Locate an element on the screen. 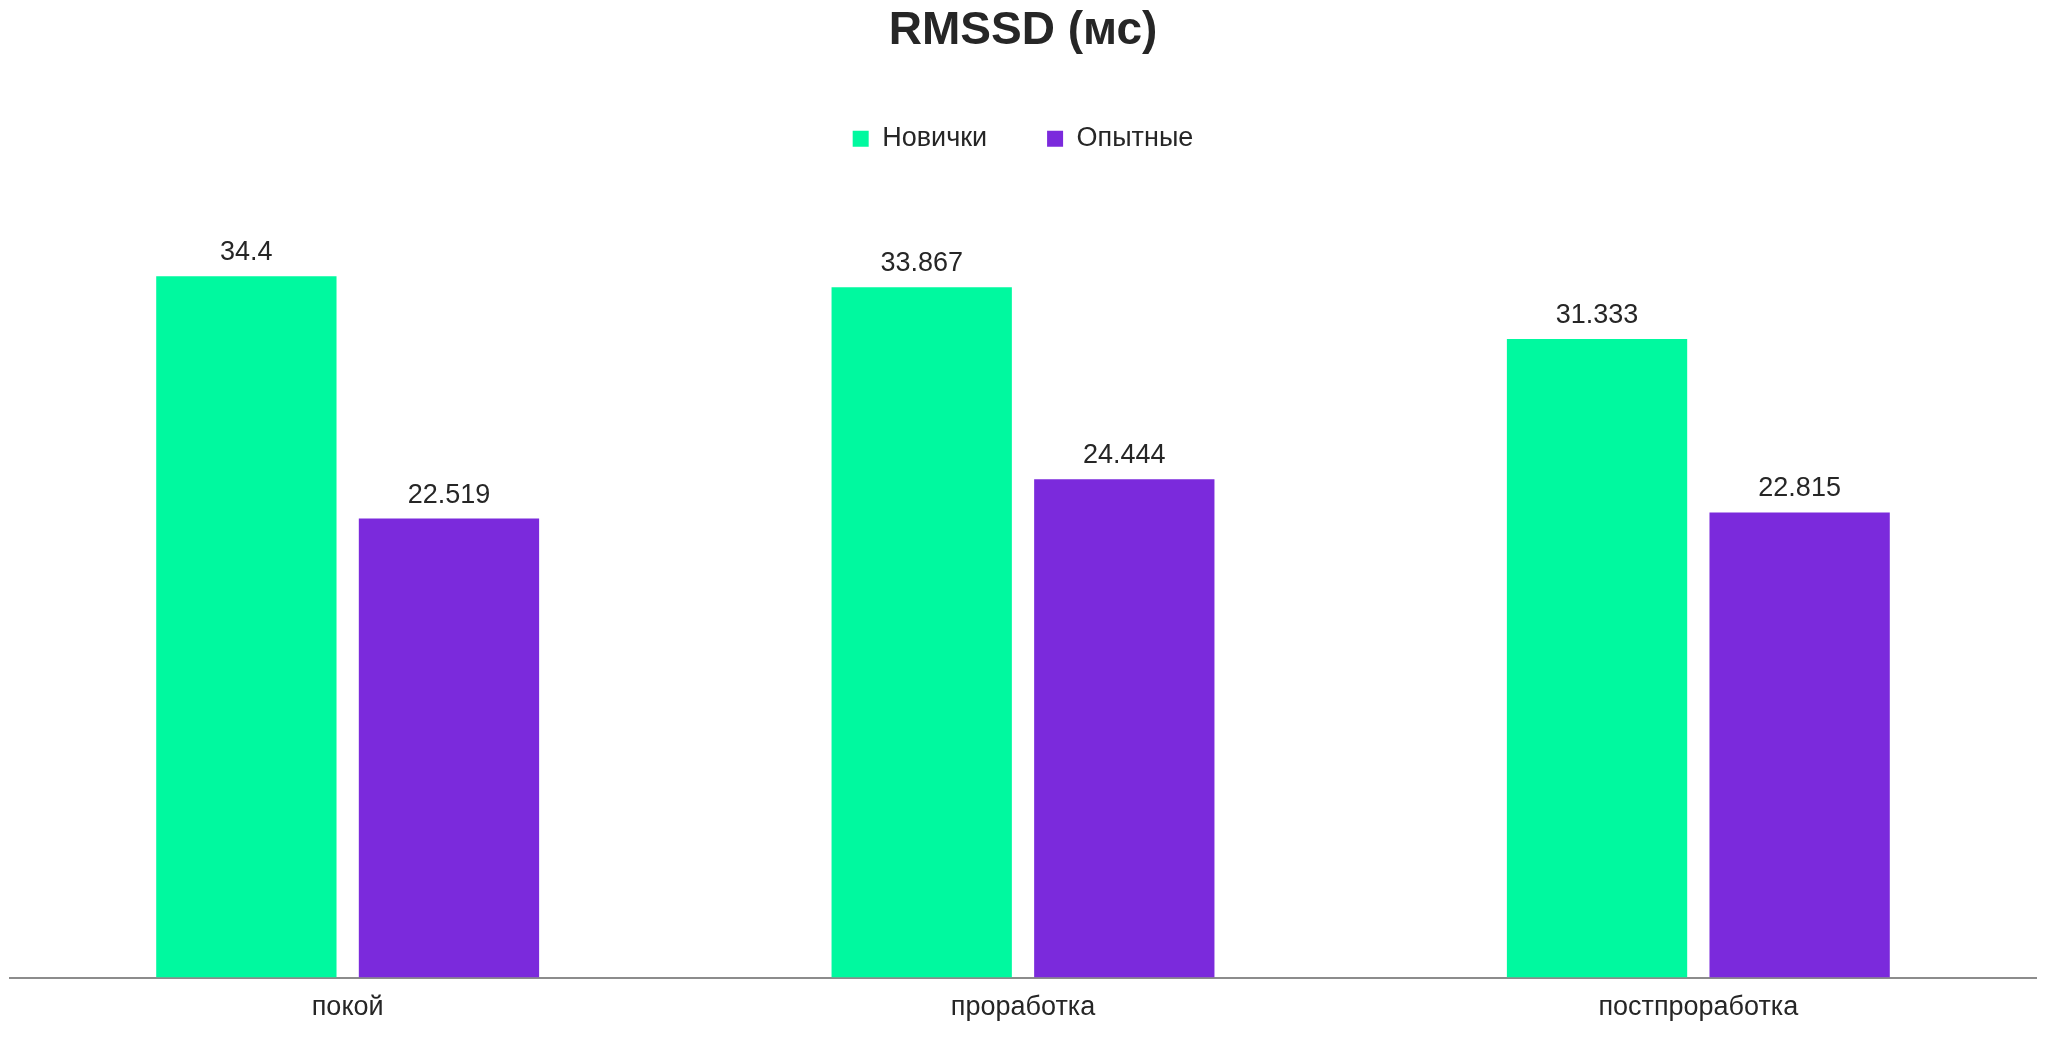  x-tick-label: постпроработка is located at coordinates (1699, 1006).